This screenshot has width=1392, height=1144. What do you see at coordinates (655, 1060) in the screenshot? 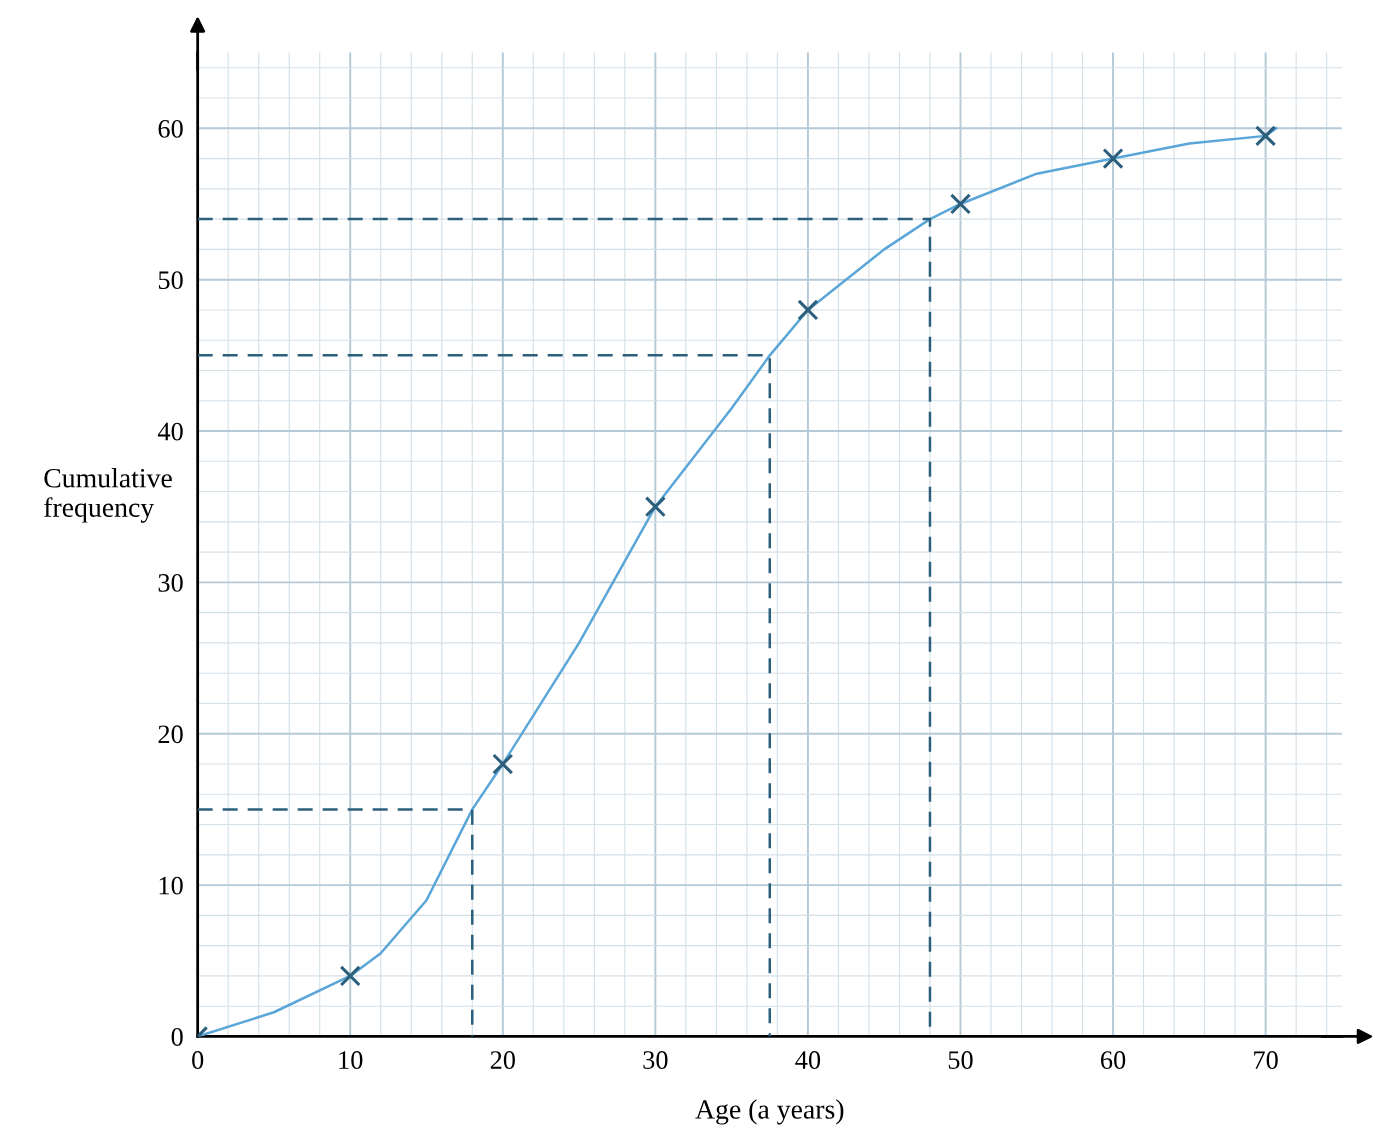
I see `x-tick-label: 30` at bounding box center [655, 1060].